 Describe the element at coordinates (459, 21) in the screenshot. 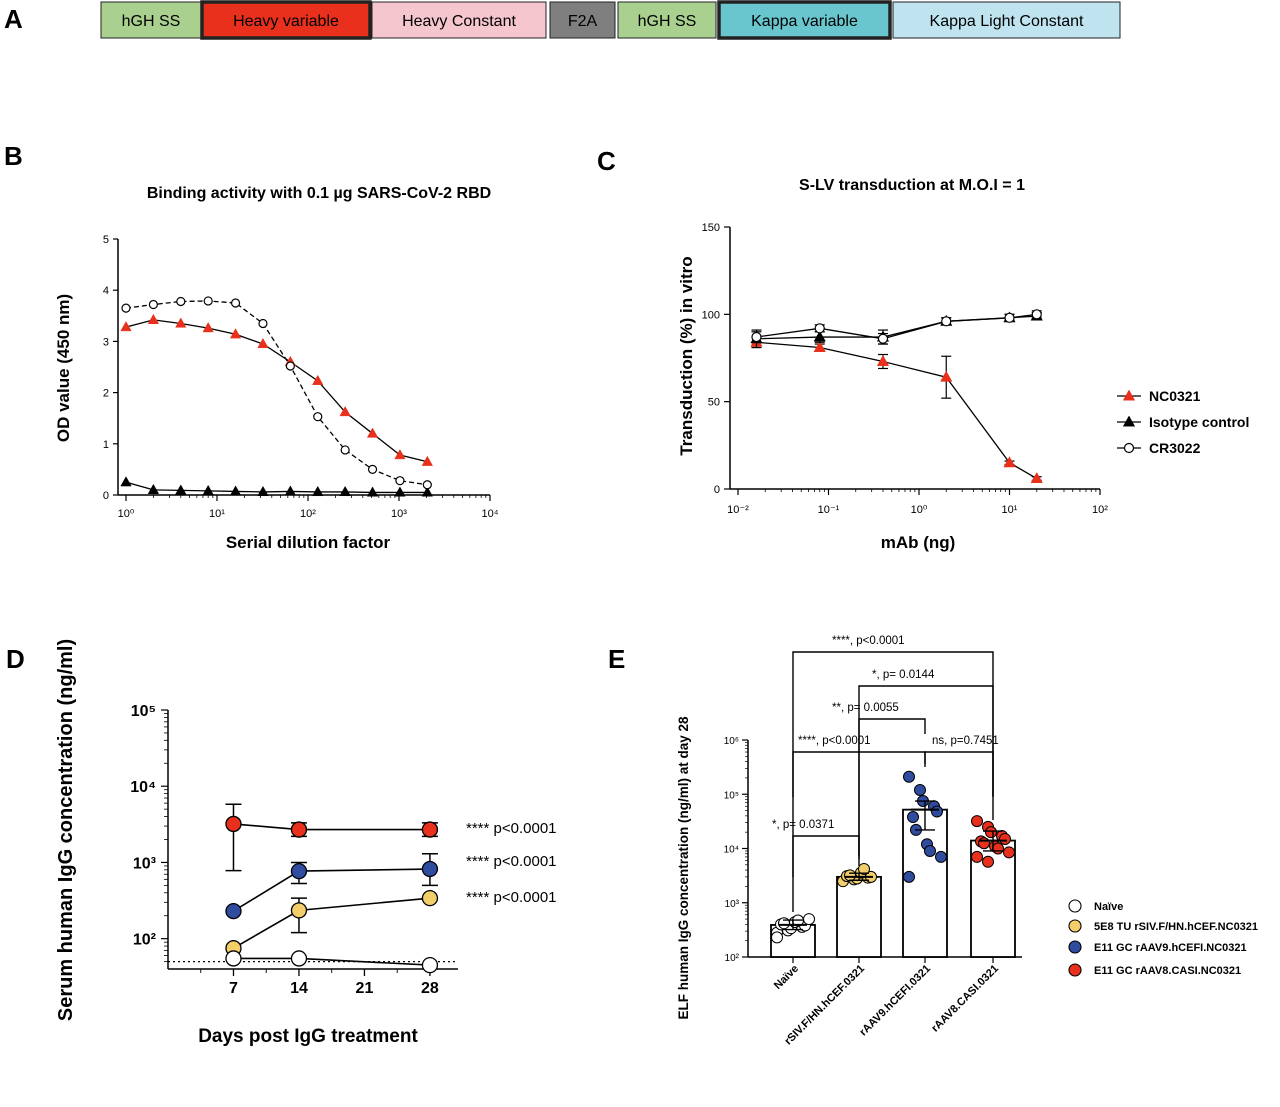

I see `construct-segment-label-3: Heavy Constant` at that location.